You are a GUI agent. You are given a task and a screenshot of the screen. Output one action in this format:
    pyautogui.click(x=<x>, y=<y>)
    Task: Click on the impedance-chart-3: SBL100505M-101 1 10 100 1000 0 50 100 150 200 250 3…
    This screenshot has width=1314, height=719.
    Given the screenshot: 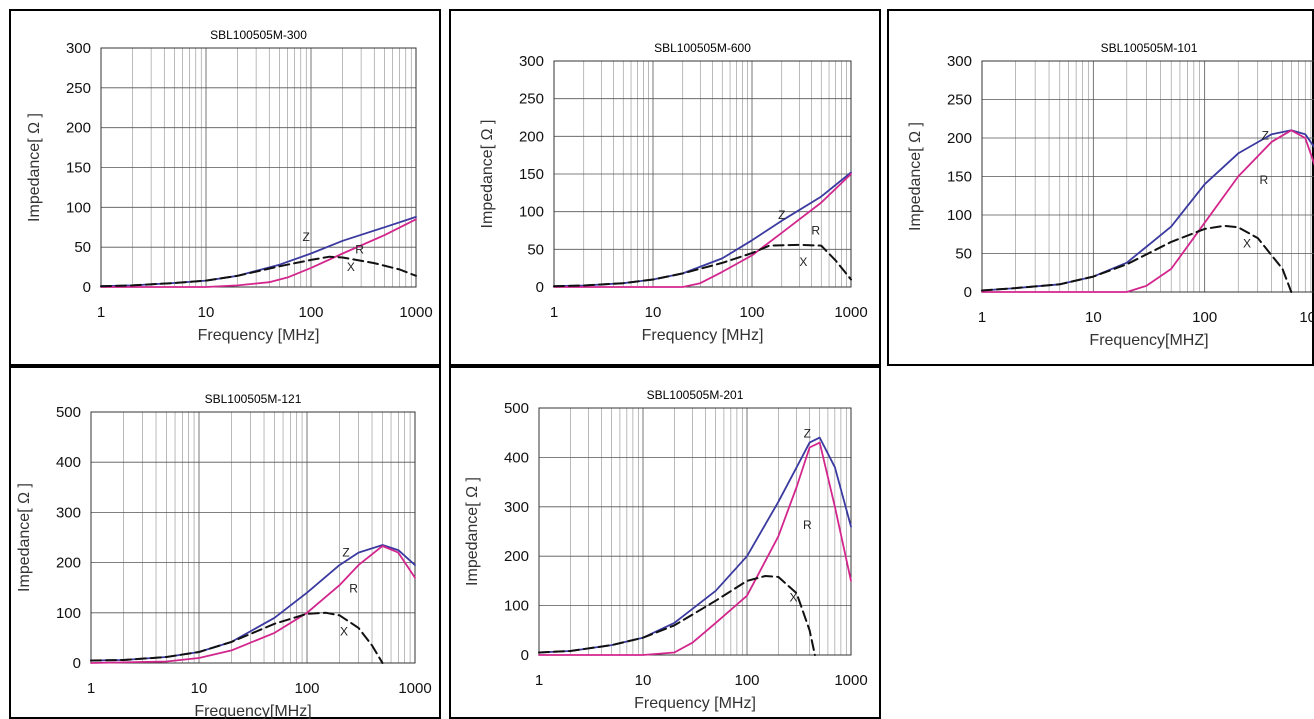 What is the action you would take?
    pyautogui.click(x=1110, y=195)
    